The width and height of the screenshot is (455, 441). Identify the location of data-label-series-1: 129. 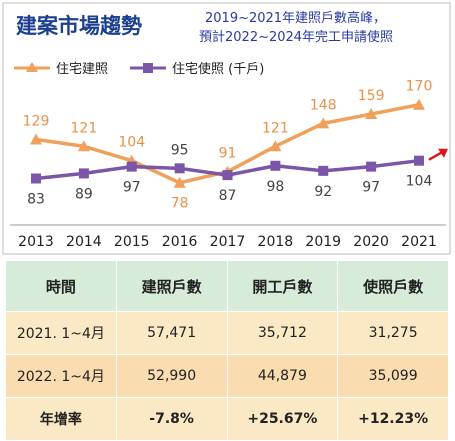
(36, 121).